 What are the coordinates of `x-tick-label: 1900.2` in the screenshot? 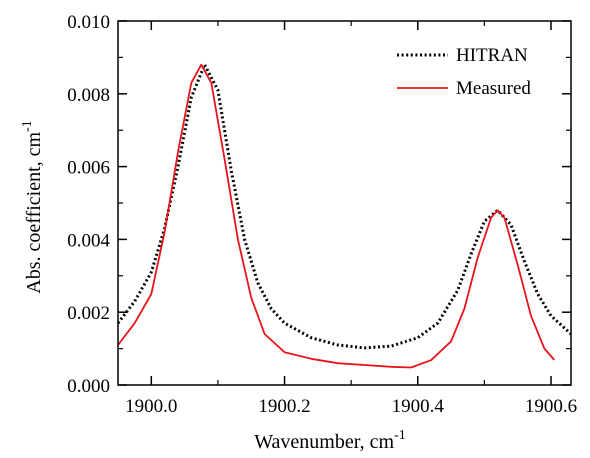 It's located at (284, 406).